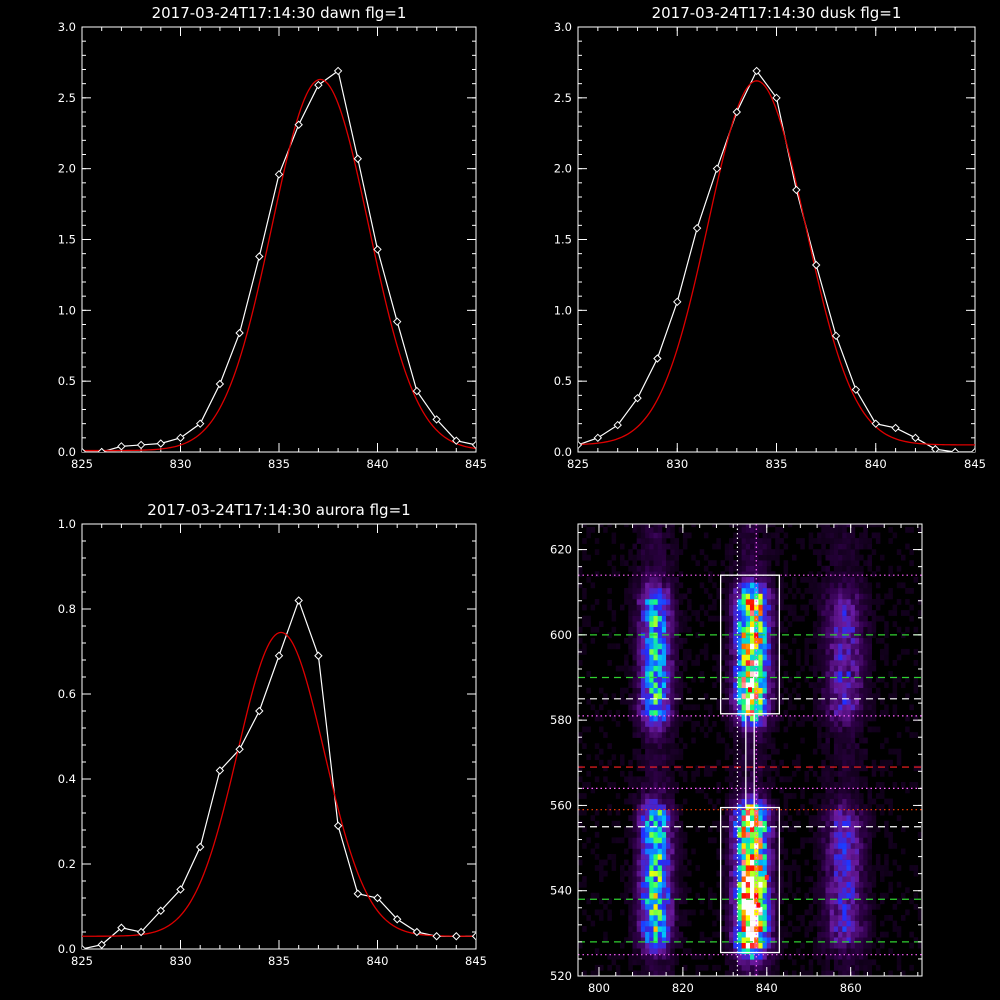  Describe the element at coordinates (279, 655) in the screenshot. I see `data-point-marker` at that location.